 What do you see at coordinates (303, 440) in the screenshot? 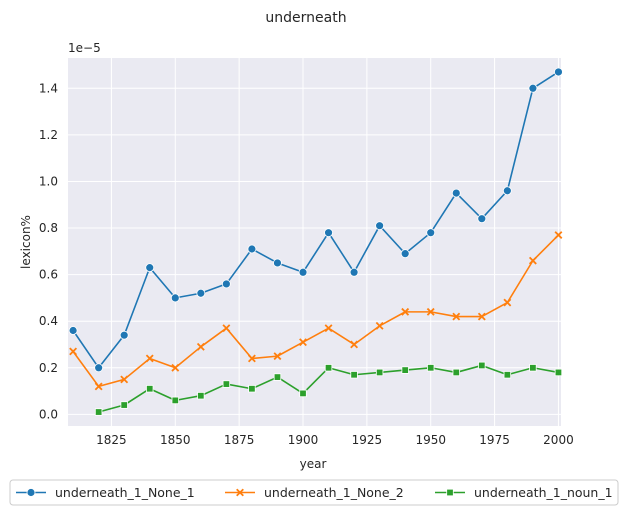
I see `x-tick-label: 1900` at bounding box center [303, 440].